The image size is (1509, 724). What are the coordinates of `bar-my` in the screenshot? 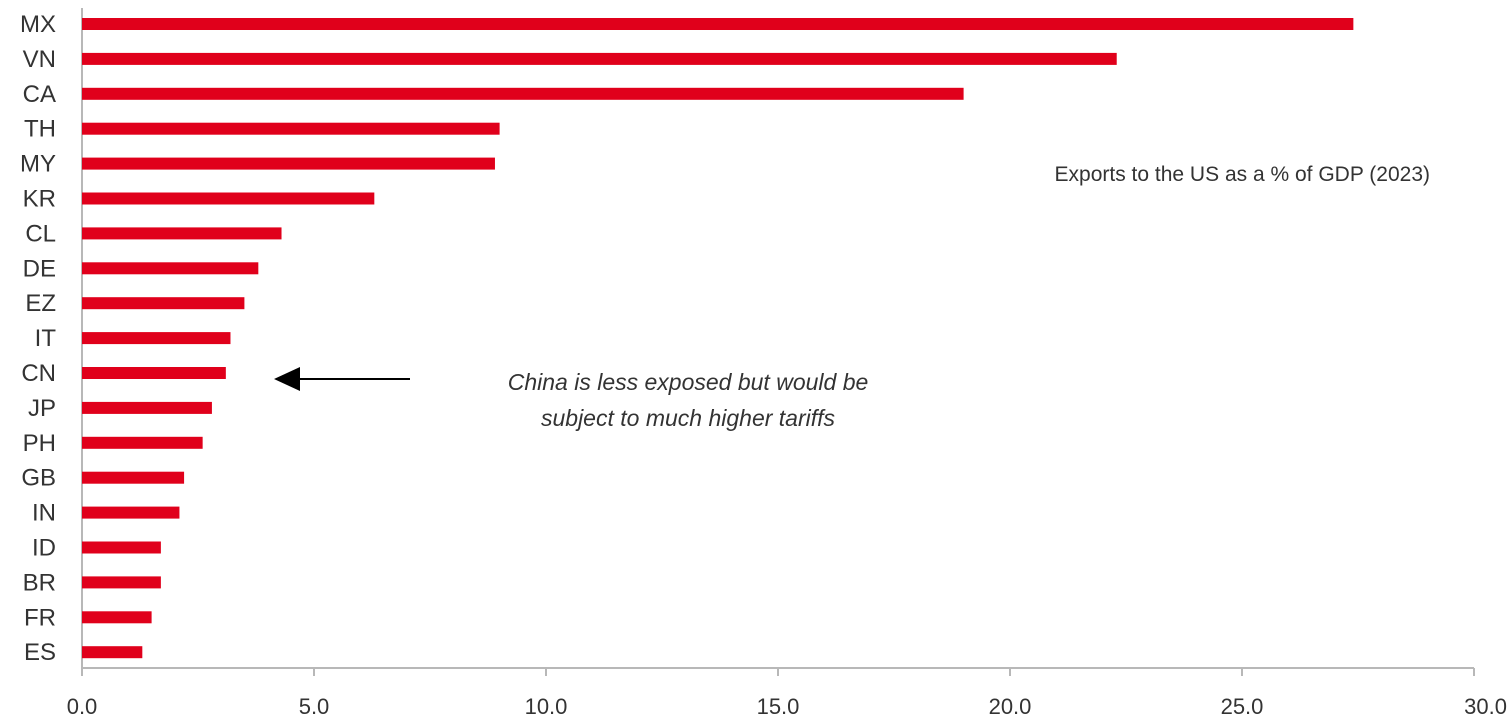 It's located at (288, 163).